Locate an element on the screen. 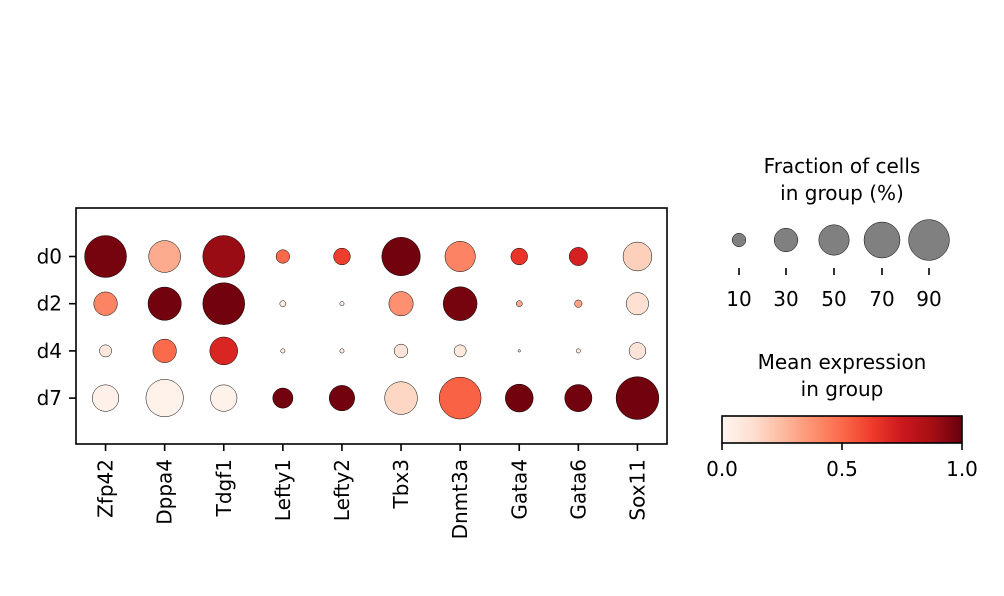  x-tick-label-Dppa4: Dppa4 is located at coordinates (165, 492).